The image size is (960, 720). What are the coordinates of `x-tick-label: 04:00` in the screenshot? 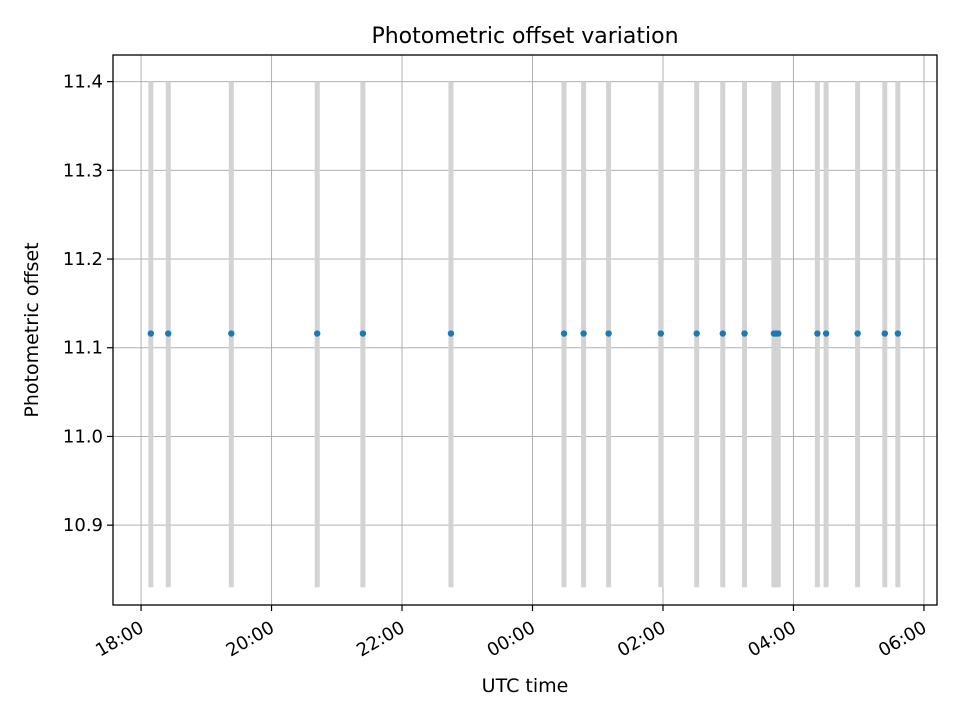 It's located at (772, 639).